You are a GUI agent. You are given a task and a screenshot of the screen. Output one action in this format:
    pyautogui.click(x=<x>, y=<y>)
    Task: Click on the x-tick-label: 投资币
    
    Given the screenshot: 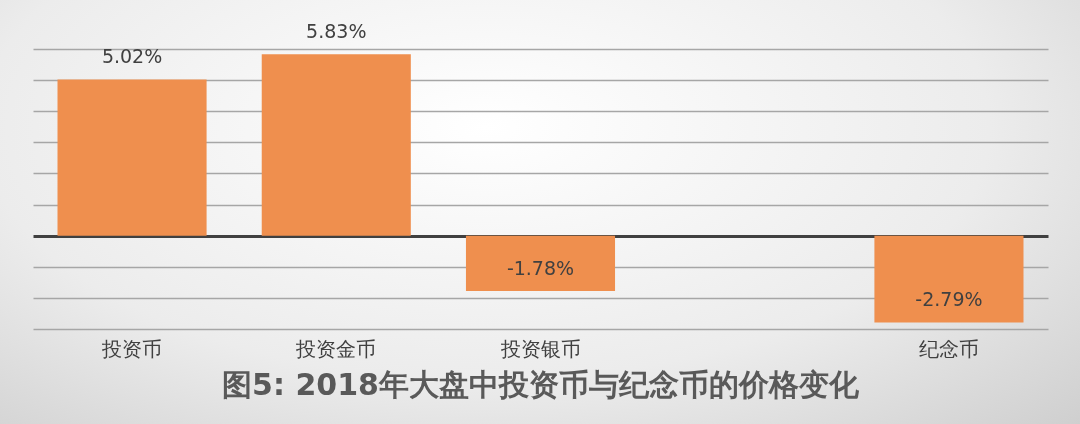 What is the action you would take?
    pyautogui.click(x=132, y=348)
    